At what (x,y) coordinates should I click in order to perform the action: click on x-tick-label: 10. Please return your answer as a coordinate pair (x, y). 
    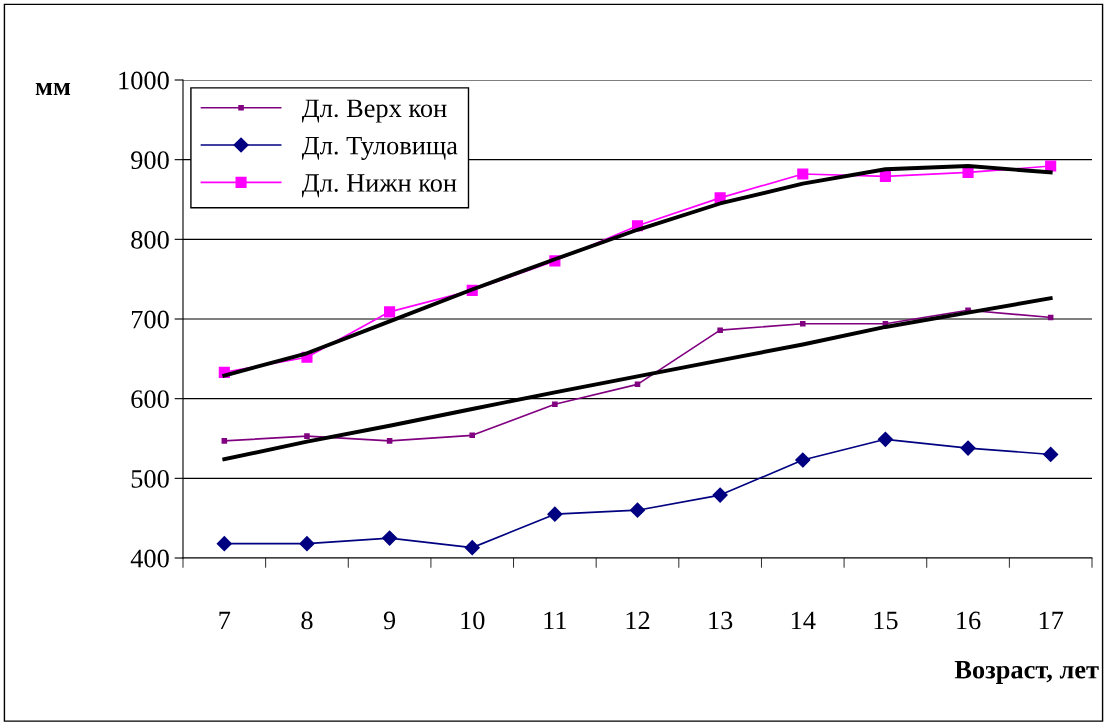
    Looking at the image, I should click on (473, 620).